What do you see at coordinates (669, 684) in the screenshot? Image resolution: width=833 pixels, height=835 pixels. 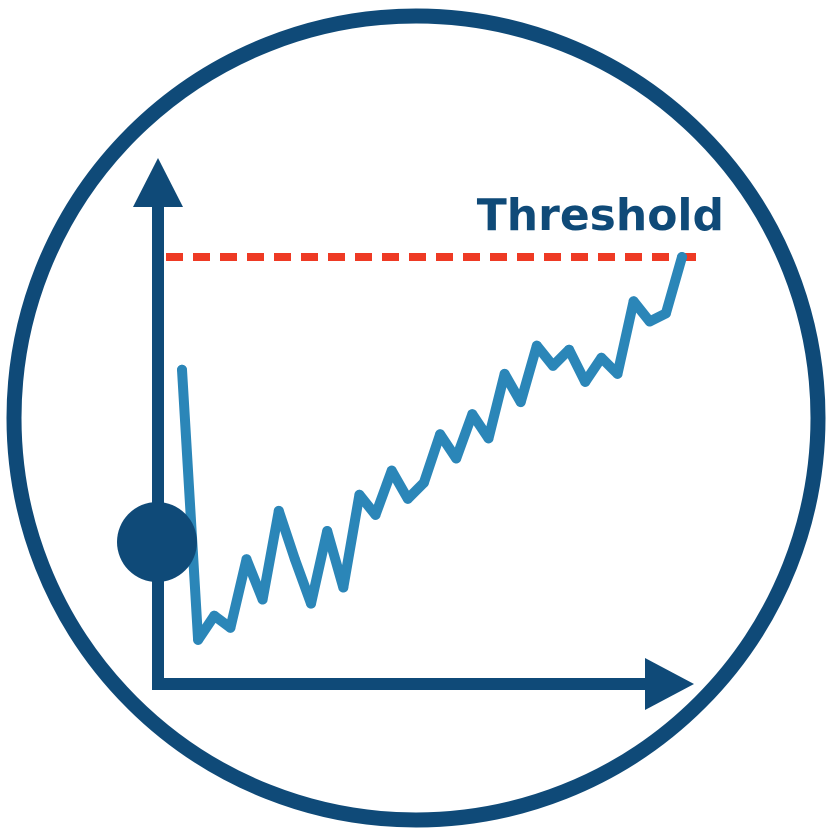 I see `x-axis-arrowhead` at bounding box center [669, 684].